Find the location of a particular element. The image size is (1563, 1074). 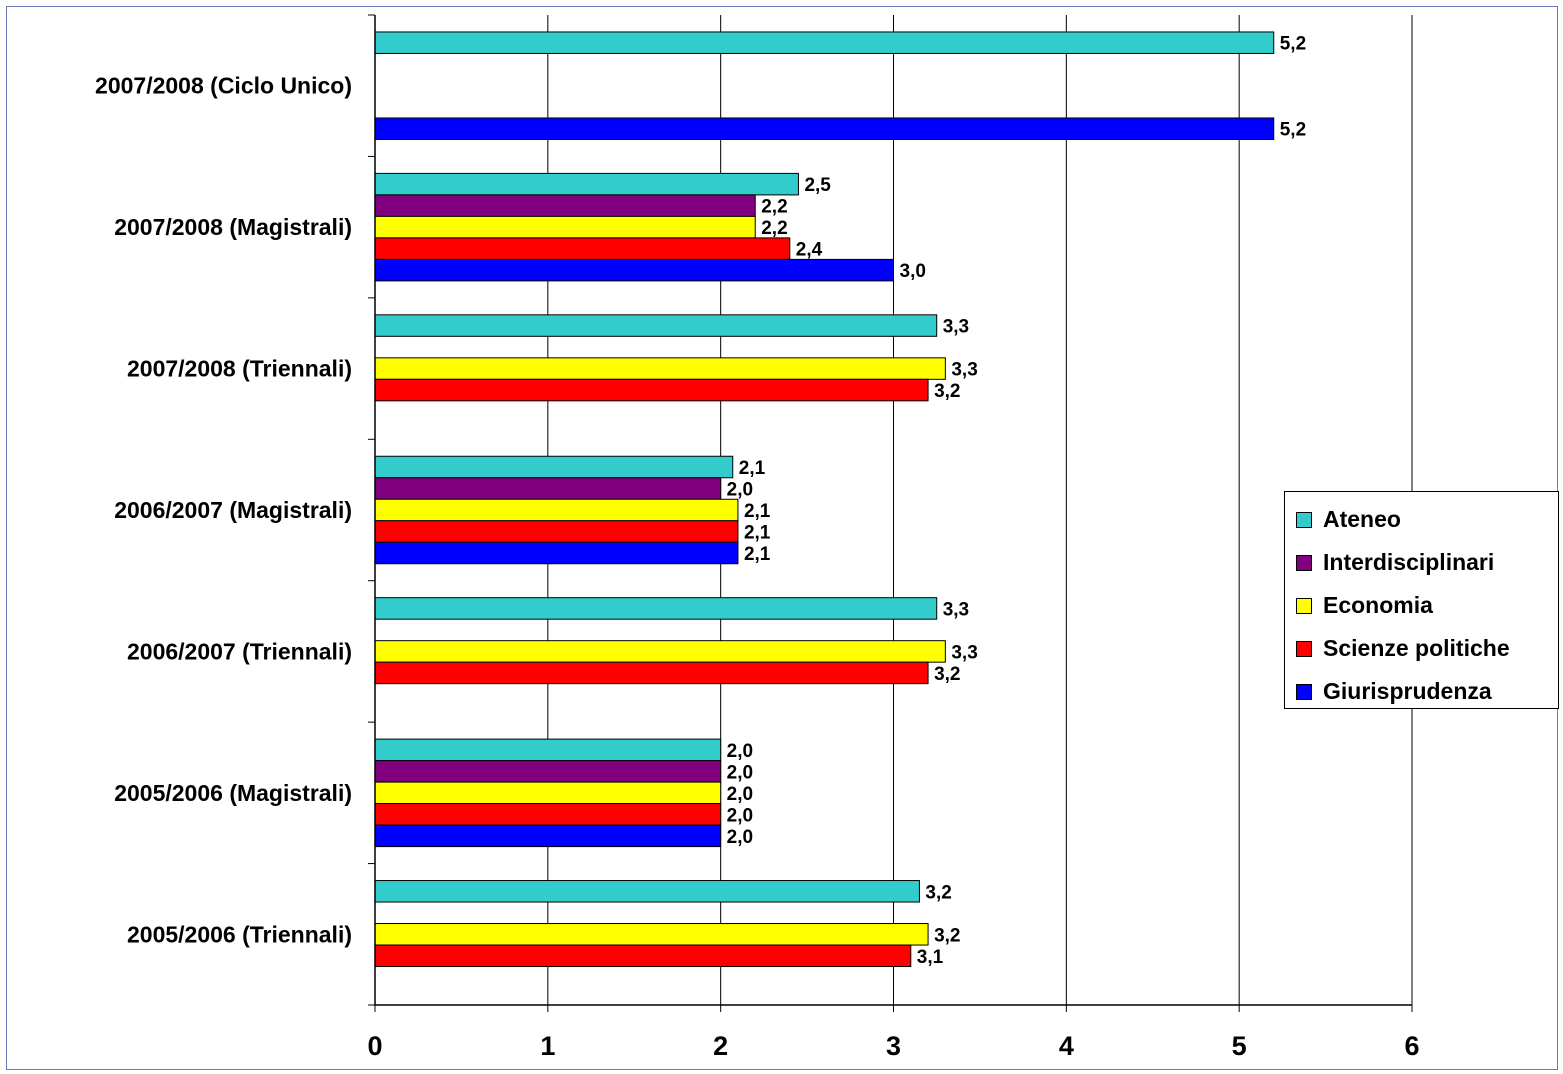

legend-item: Giurisprudenza is located at coordinates (1421, 691).